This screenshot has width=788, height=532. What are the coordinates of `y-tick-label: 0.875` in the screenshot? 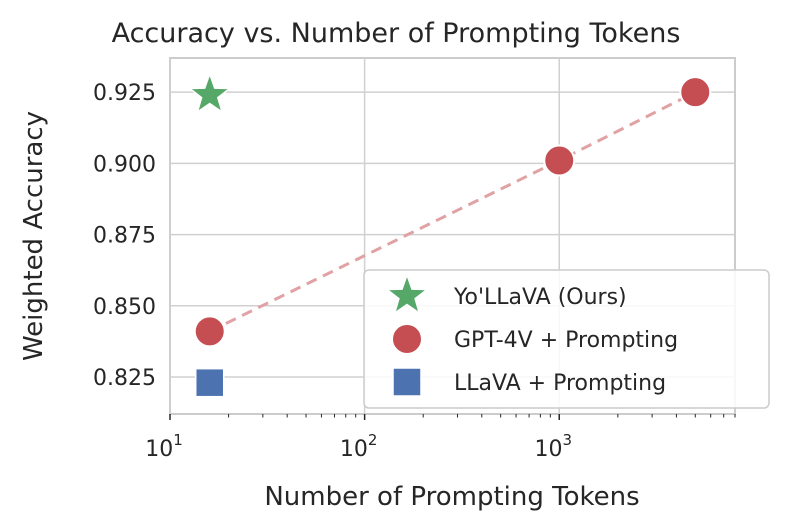 It's located at (124, 236).